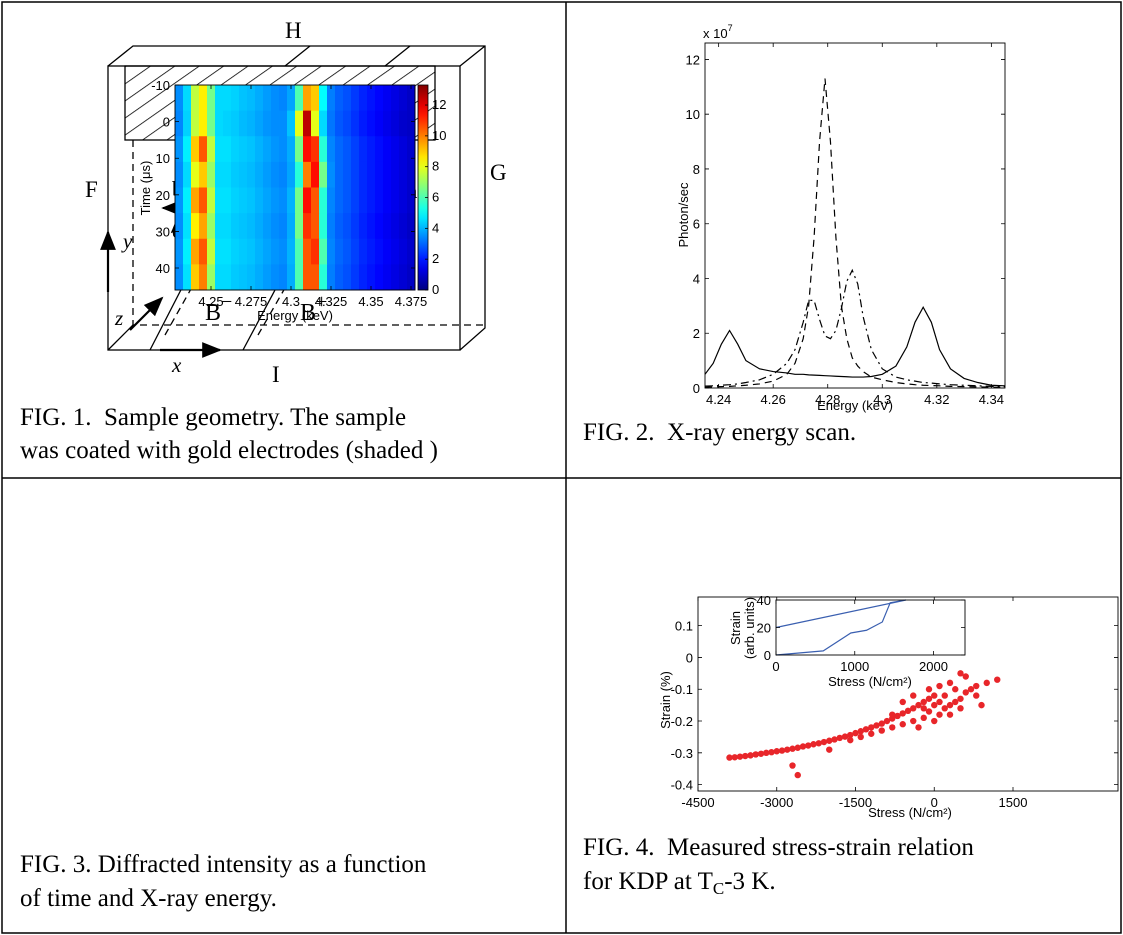 The image size is (1123, 935). Describe the element at coordinates (308, 313) in the screenshot. I see `domain-base: B` at that location.